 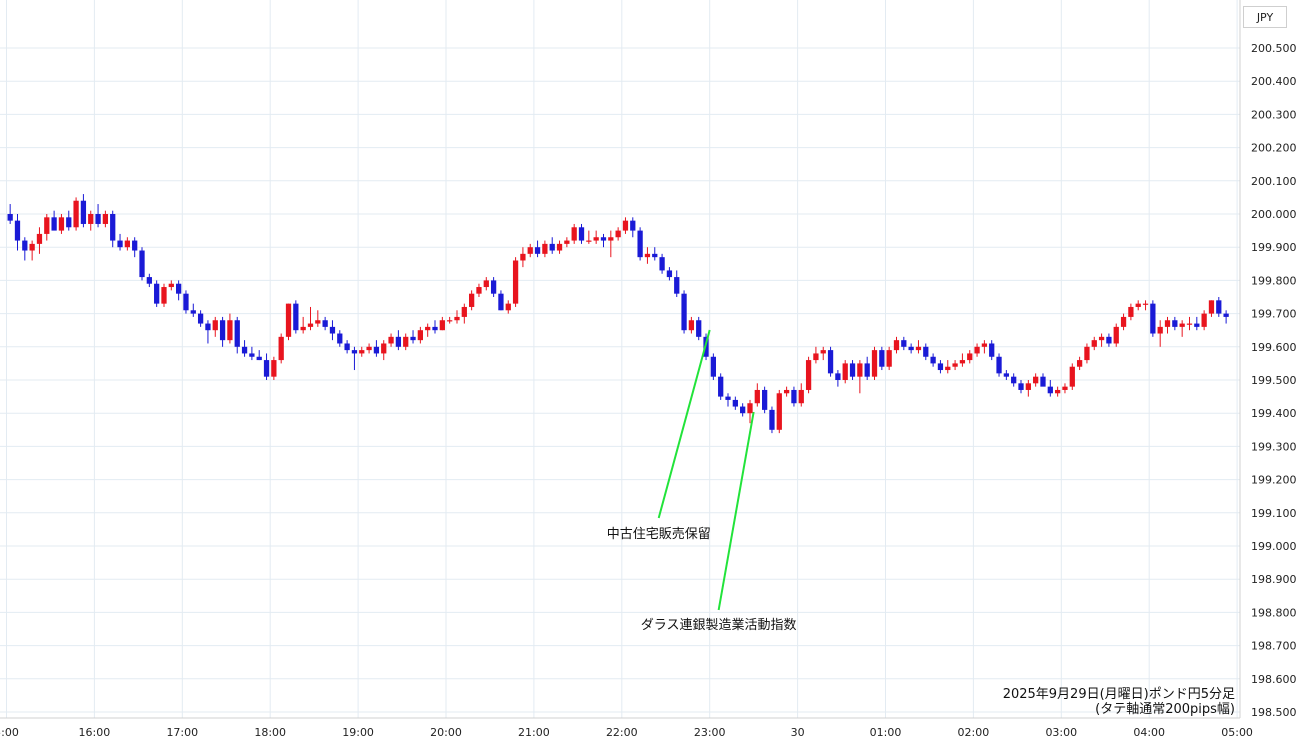 I want to click on annotation-label: 中古住宅販売保留, so click(x=659, y=534).